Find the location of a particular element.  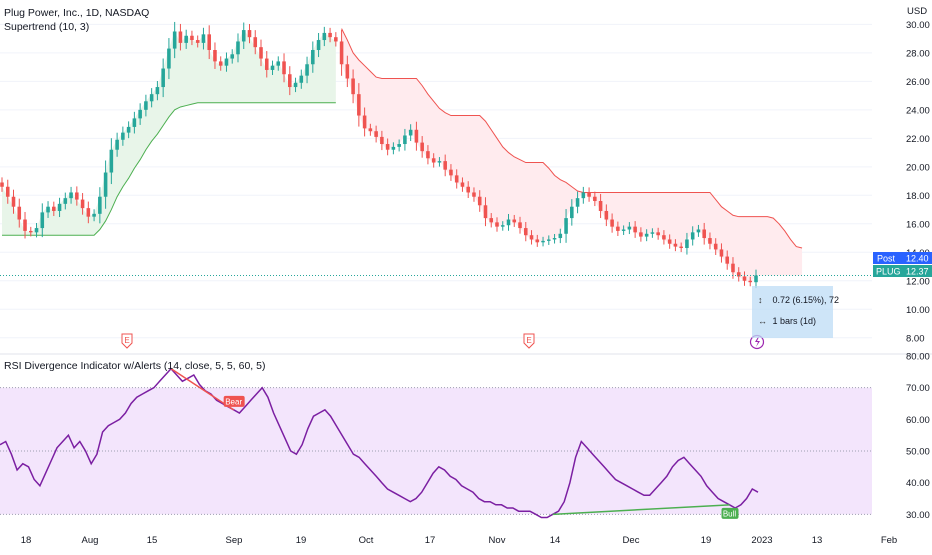

supertrend-up-line is located at coordinates (169, 169).